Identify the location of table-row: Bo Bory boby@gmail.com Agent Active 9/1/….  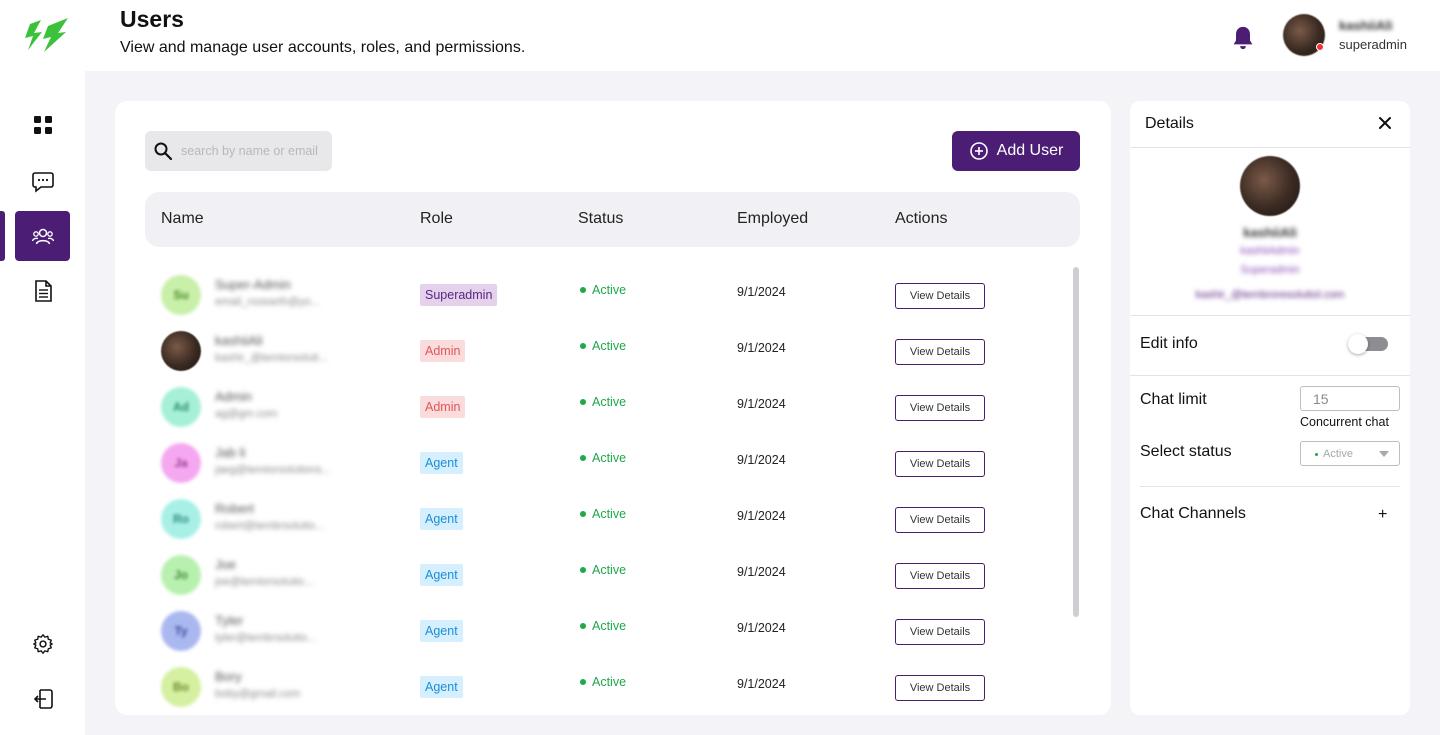
(613, 687).